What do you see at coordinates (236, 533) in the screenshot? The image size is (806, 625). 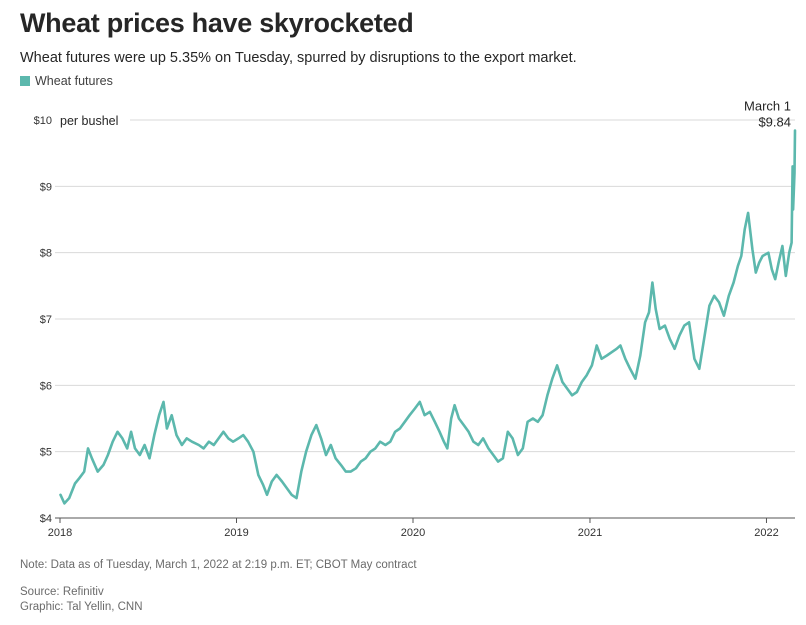 I see `x-tick-label: 2019` at bounding box center [236, 533].